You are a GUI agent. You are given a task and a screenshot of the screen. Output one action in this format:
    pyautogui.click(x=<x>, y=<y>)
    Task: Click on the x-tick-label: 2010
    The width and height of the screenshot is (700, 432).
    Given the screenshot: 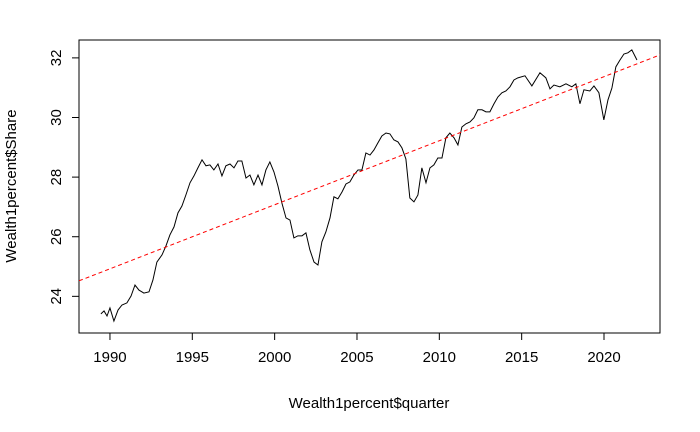 What is the action you would take?
    pyautogui.click(x=439, y=357)
    